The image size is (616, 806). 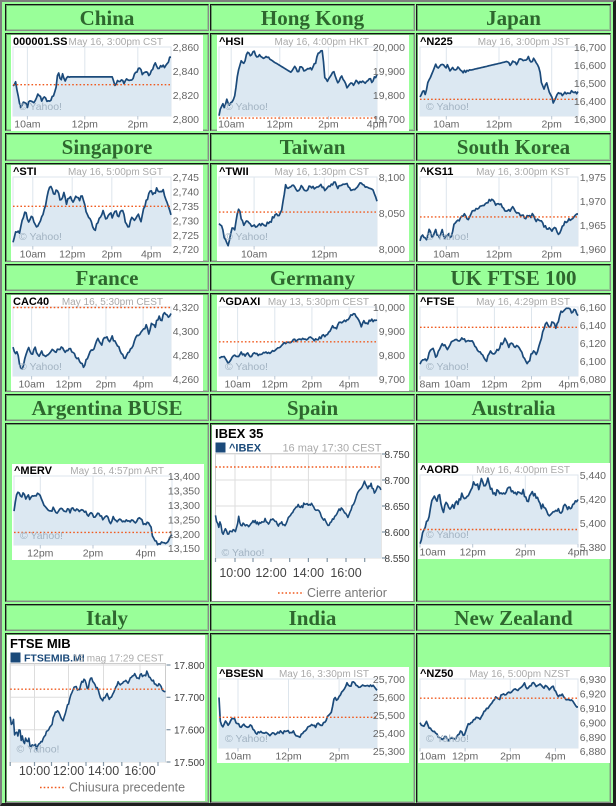 What do you see at coordinates (186, 193) in the screenshot?
I see `svg-text: 2,740` at bounding box center [186, 193].